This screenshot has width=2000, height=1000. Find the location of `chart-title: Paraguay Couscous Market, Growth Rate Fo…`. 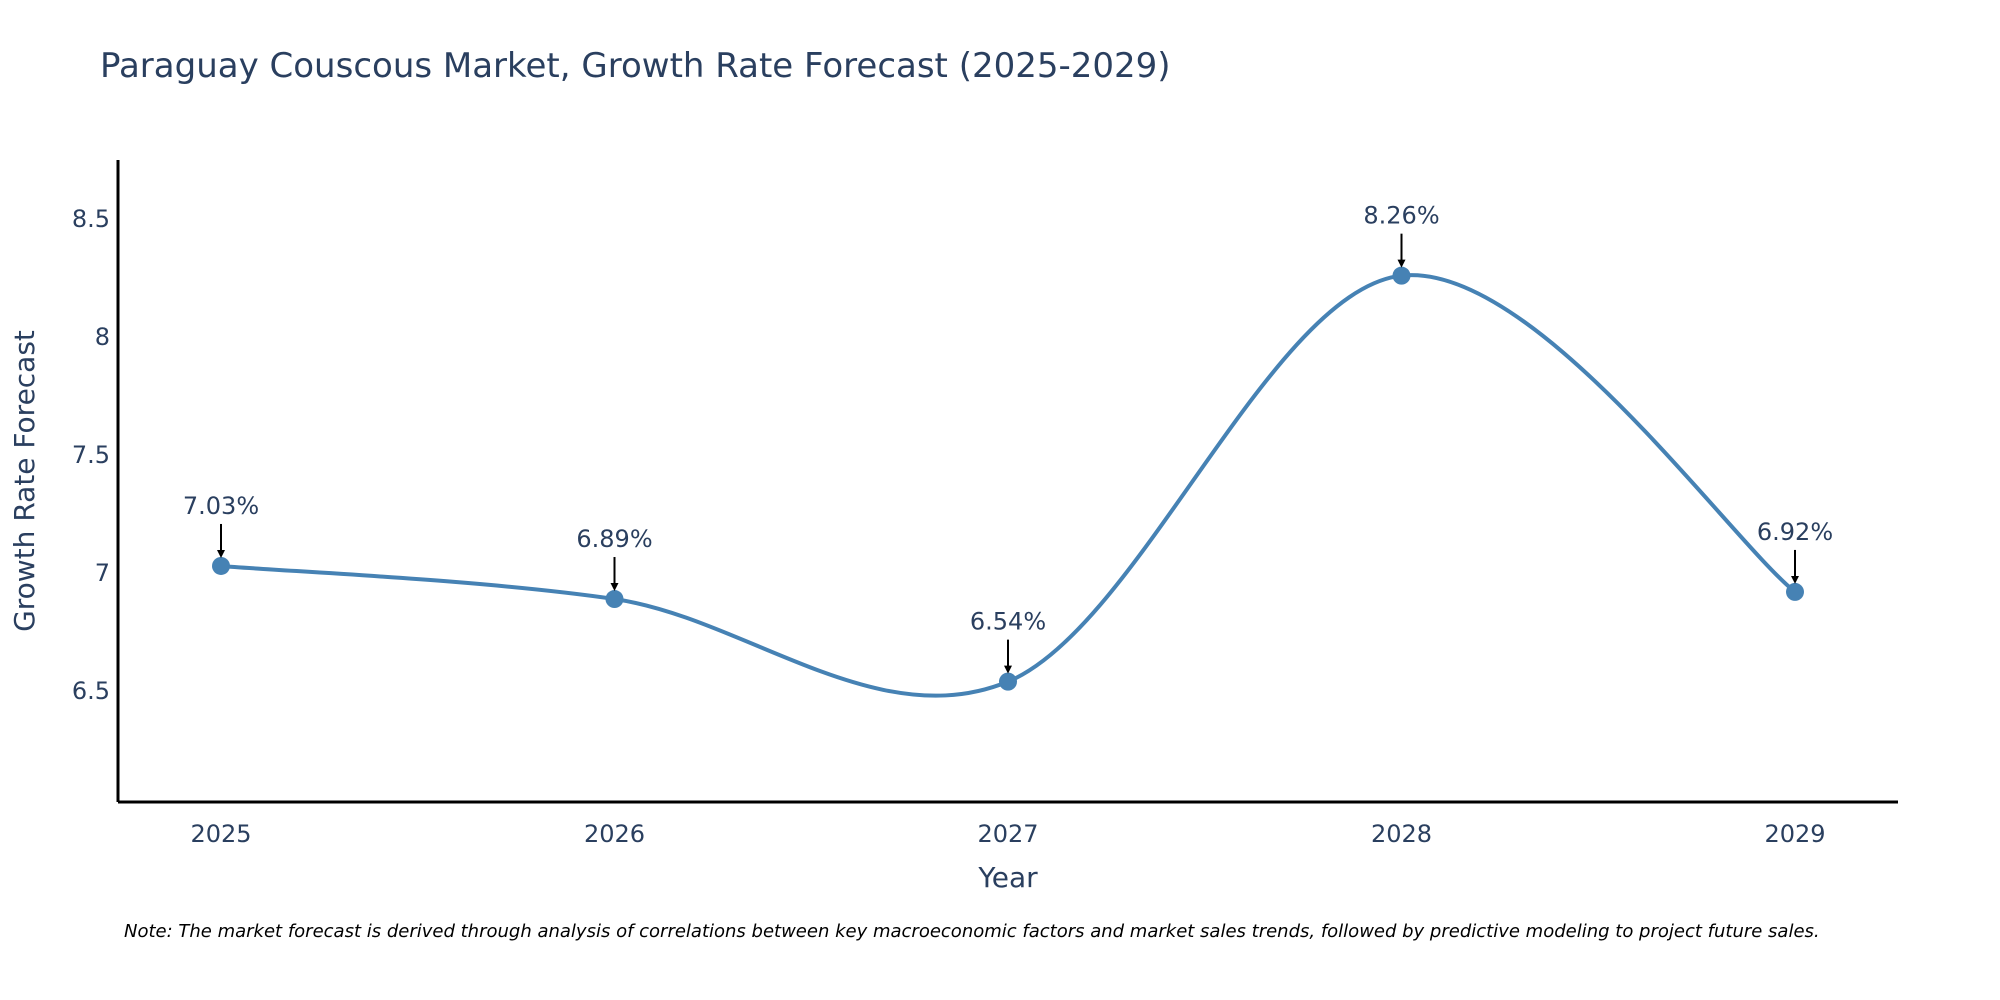

chart-title: Paraguay Couscous Market, Growth Rate Fo… is located at coordinates (635, 66).